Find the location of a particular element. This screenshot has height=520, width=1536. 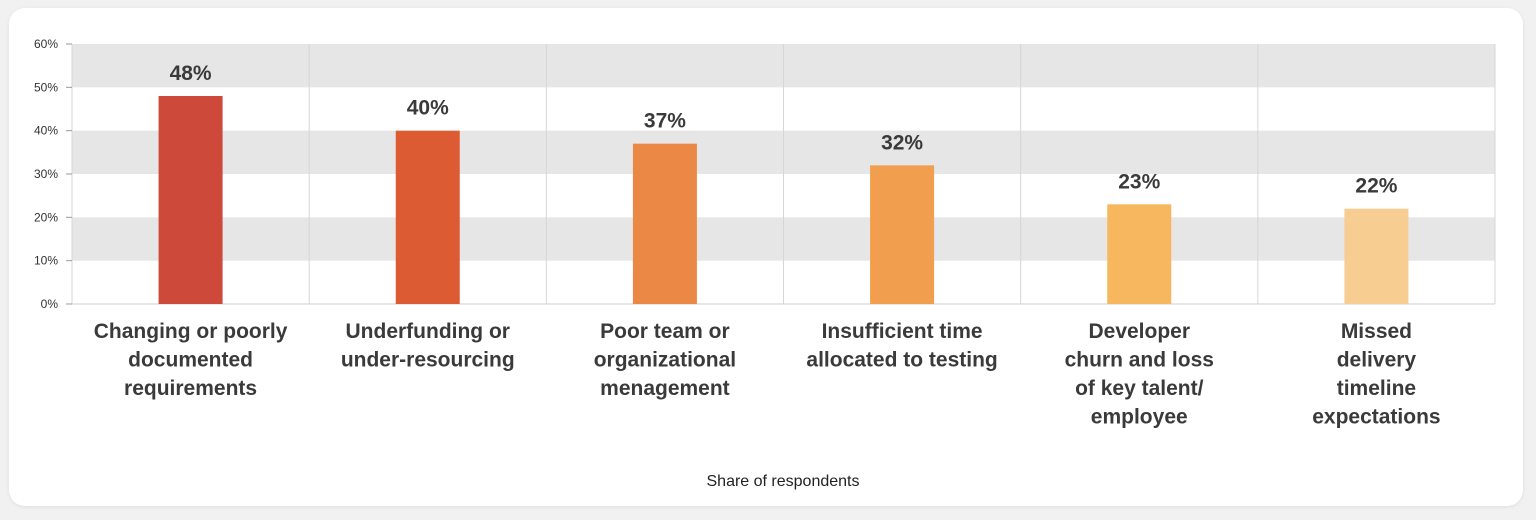

value-label: 22% is located at coordinates (1376, 186).